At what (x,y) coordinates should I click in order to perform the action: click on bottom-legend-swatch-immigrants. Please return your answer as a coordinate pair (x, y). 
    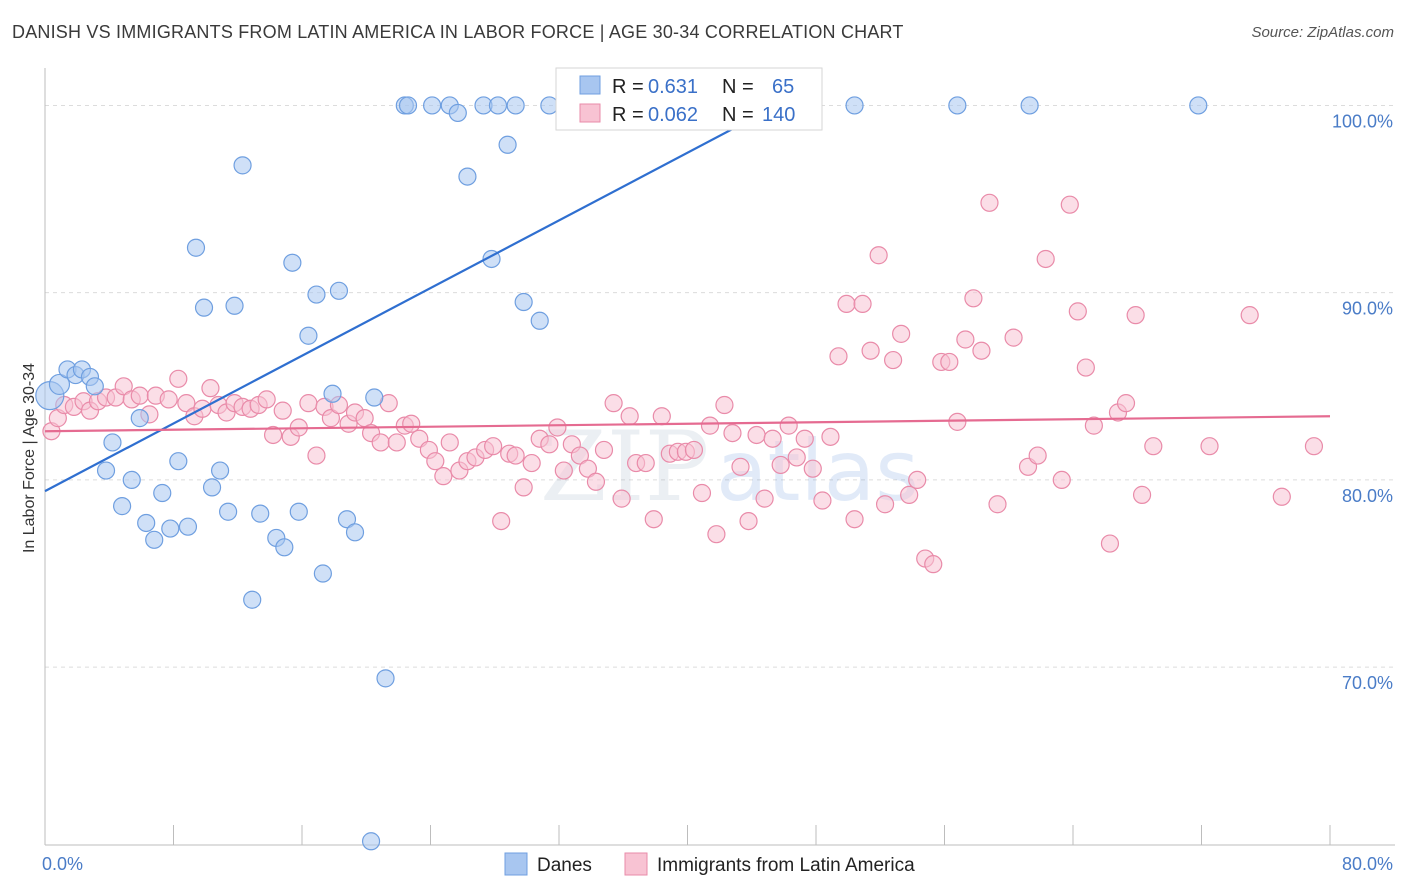
    Looking at the image, I should click on (636, 864).